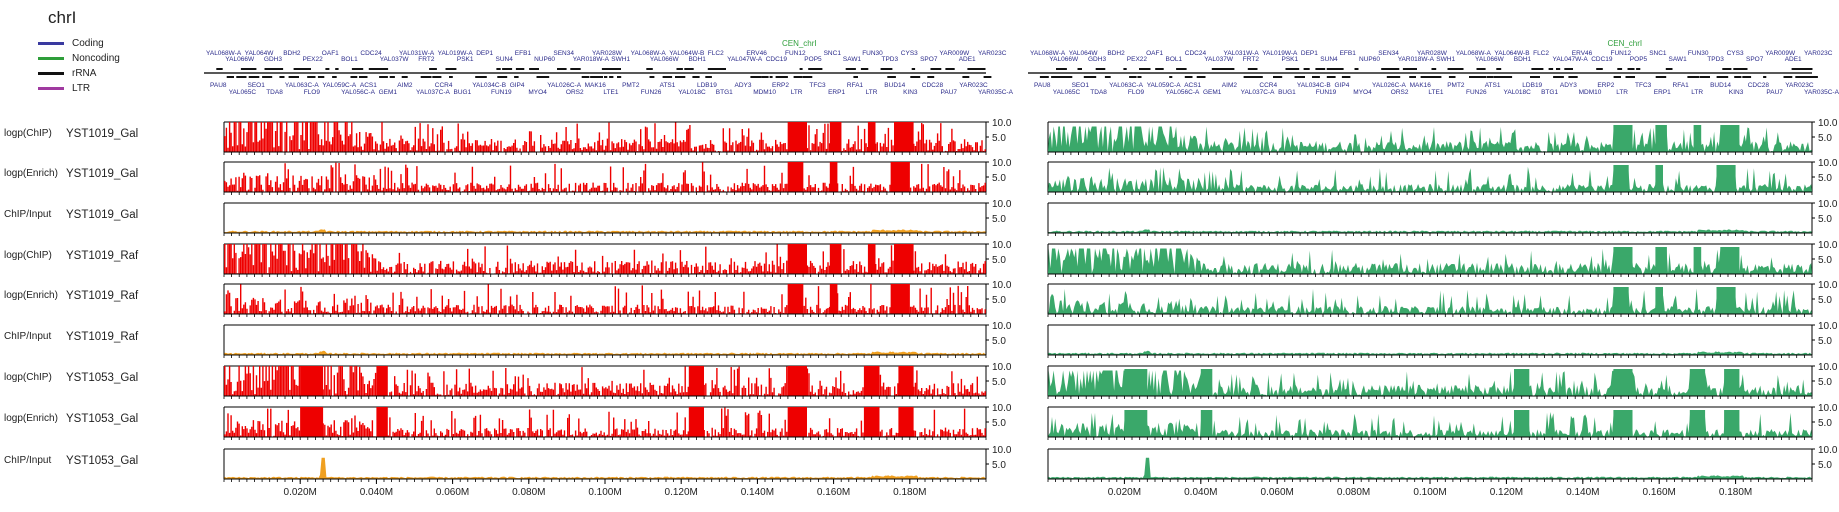  What do you see at coordinates (1309, 53) in the screenshot?
I see `gene-label-top: DEP1` at bounding box center [1309, 53].